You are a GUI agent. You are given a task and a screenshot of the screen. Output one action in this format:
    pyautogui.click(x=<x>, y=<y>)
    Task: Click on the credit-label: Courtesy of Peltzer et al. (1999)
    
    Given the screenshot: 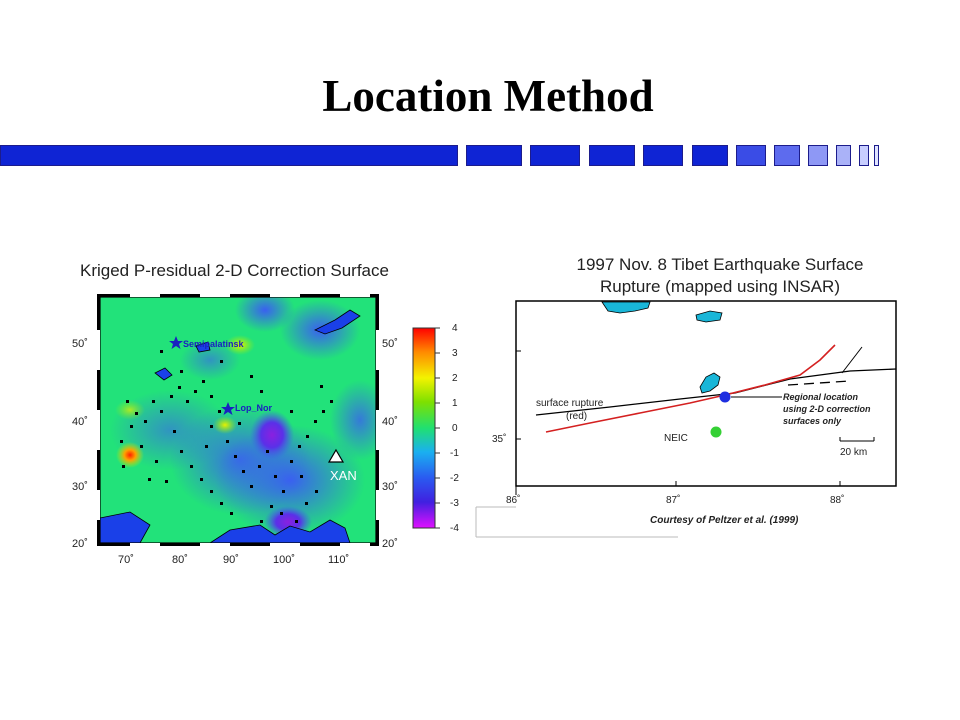 What is the action you would take?
    pyautogui.click(x=724, y=520)
    